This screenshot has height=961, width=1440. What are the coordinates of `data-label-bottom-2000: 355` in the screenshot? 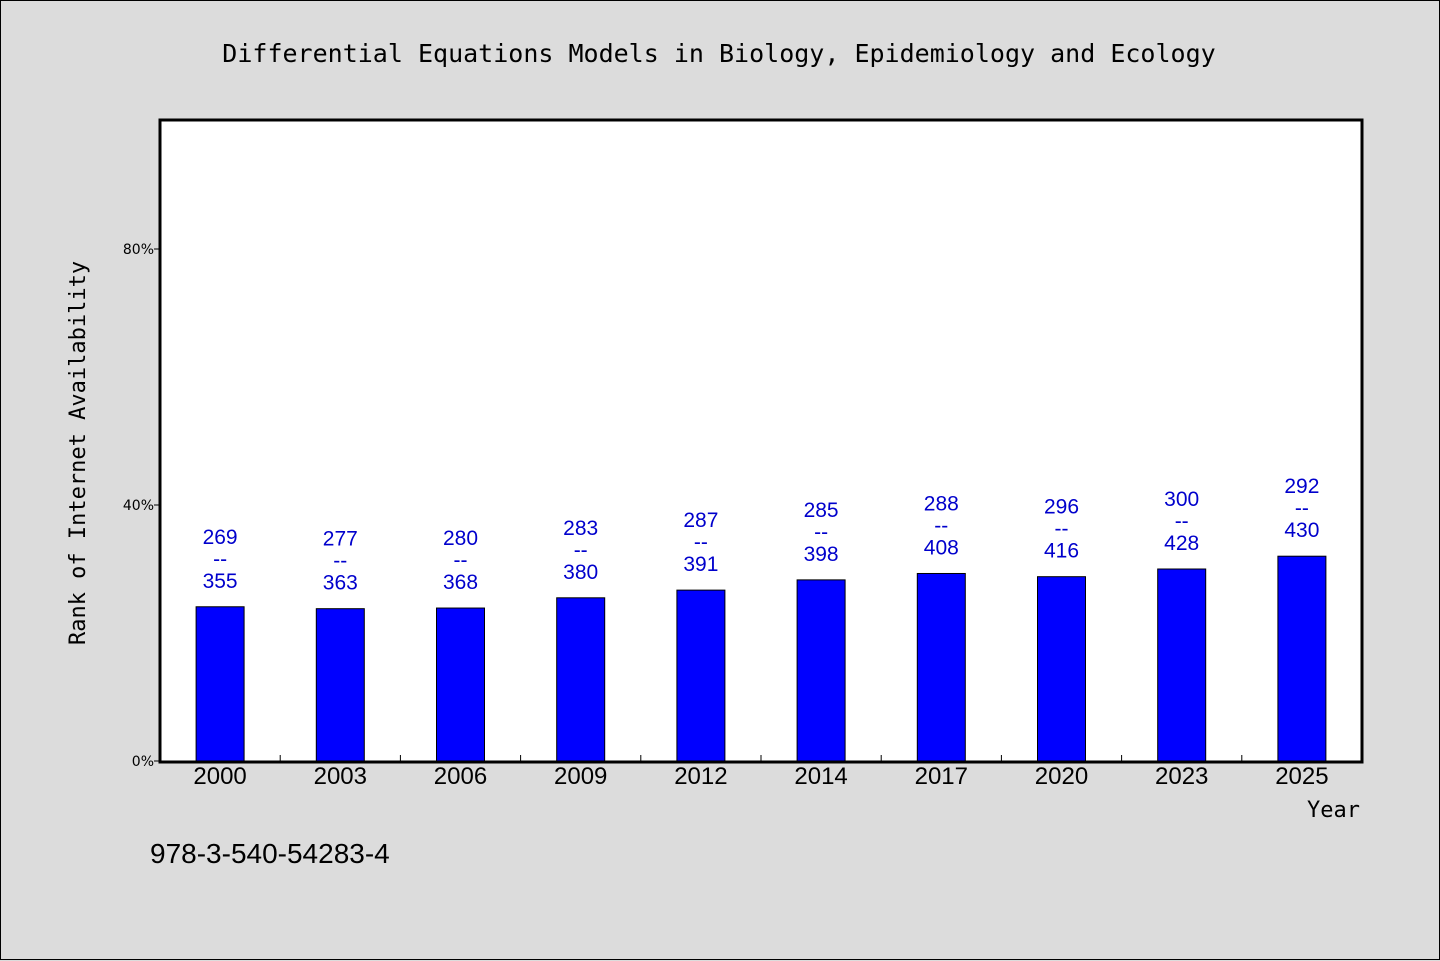 It's located at (220, 581).